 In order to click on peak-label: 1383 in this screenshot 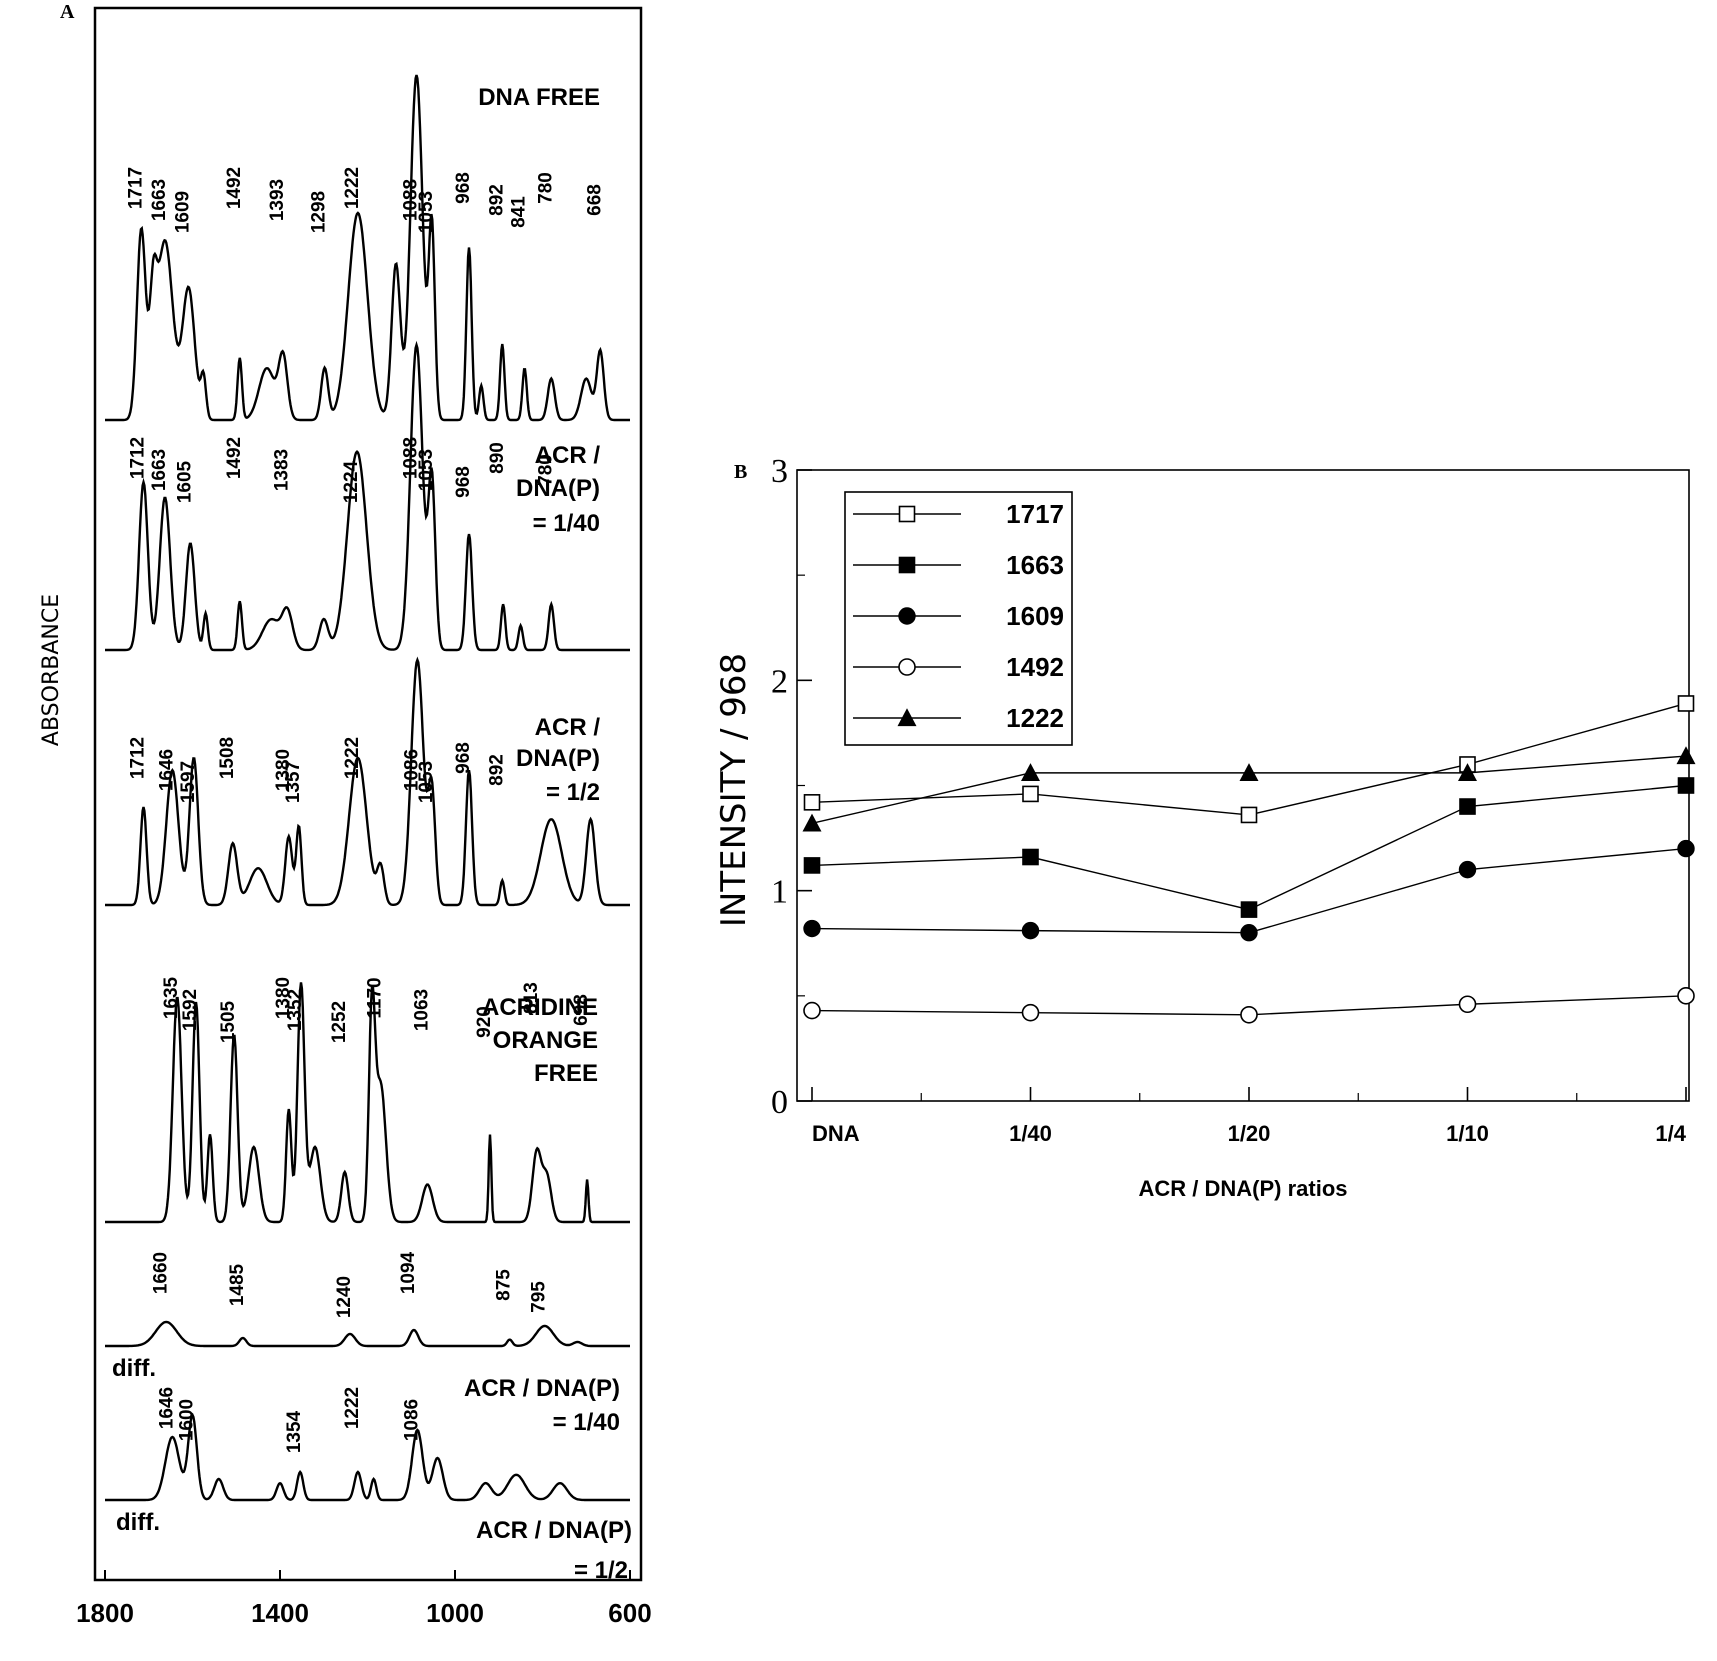, I will do `click(281, 470)`.